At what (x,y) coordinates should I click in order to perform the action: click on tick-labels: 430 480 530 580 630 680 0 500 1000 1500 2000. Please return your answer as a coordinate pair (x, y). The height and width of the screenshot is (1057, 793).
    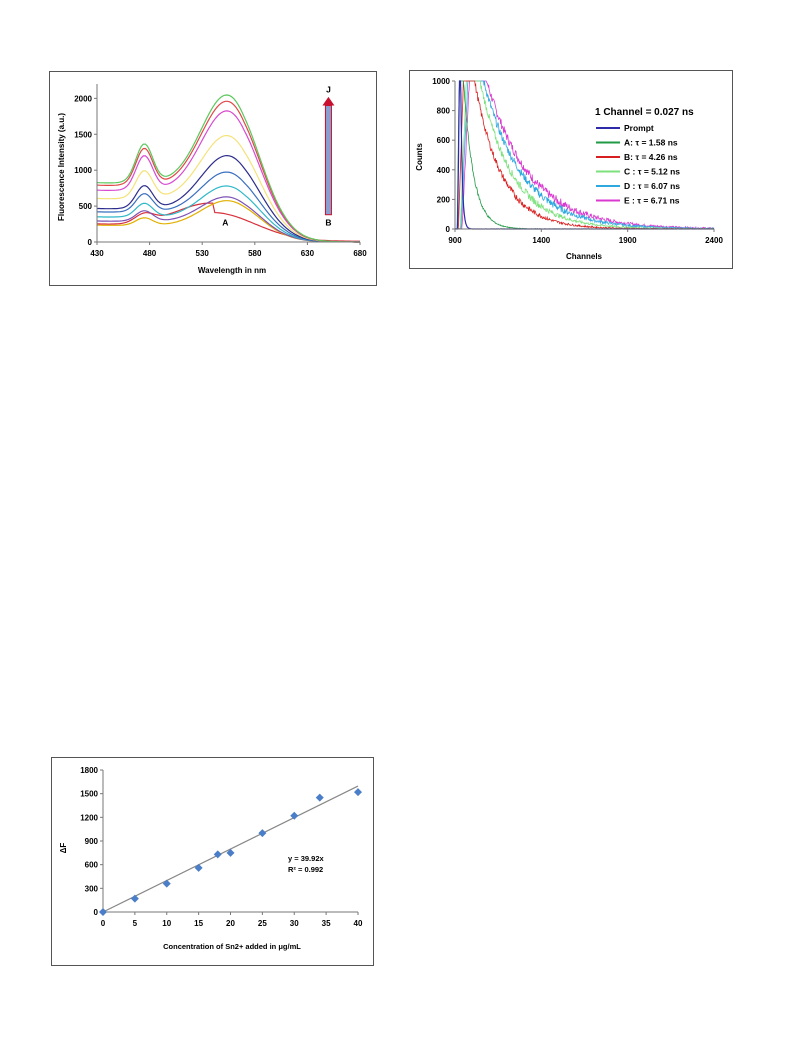
    Looking at the image, I should click on (220, 176).